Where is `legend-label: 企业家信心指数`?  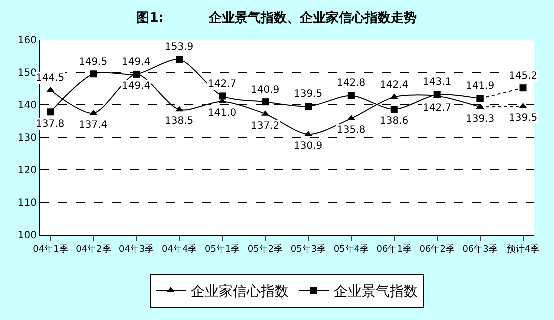 legend-label: 企业家信心指数 is located at coordinates (240, 292).